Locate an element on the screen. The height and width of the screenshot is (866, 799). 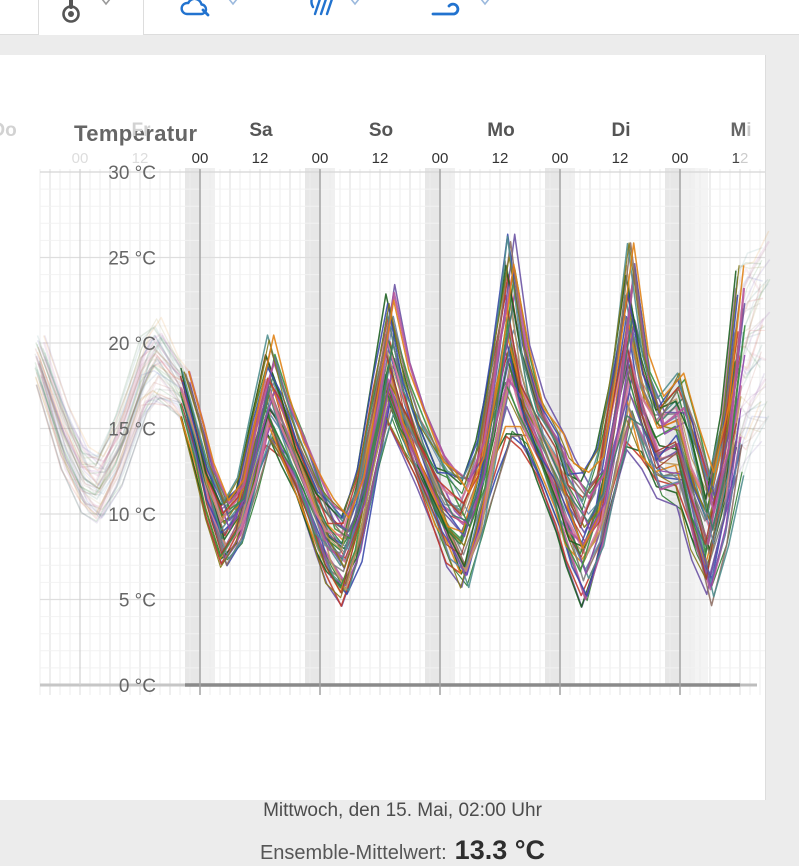
forecast-tab-bar is located at coordinates (399, 17).